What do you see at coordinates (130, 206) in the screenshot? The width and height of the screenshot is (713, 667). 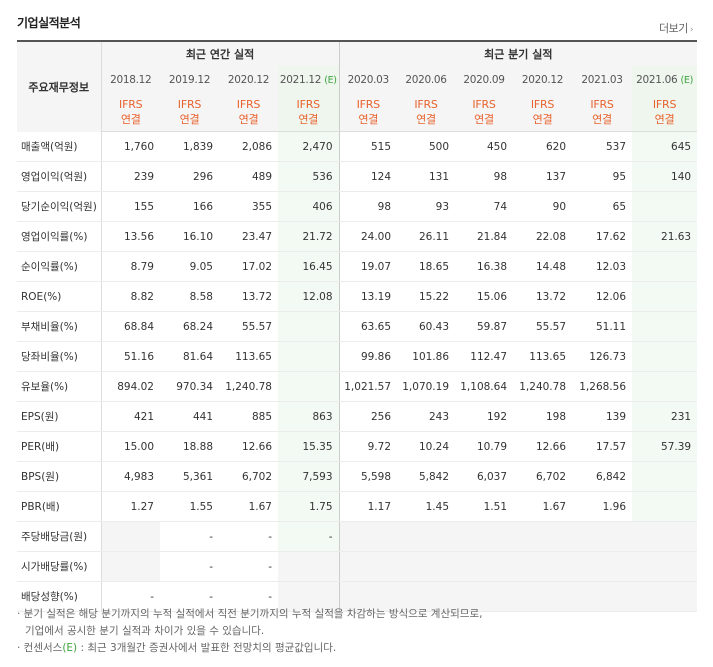 I see `value-cell: 155` at bounding box center [130, 206].